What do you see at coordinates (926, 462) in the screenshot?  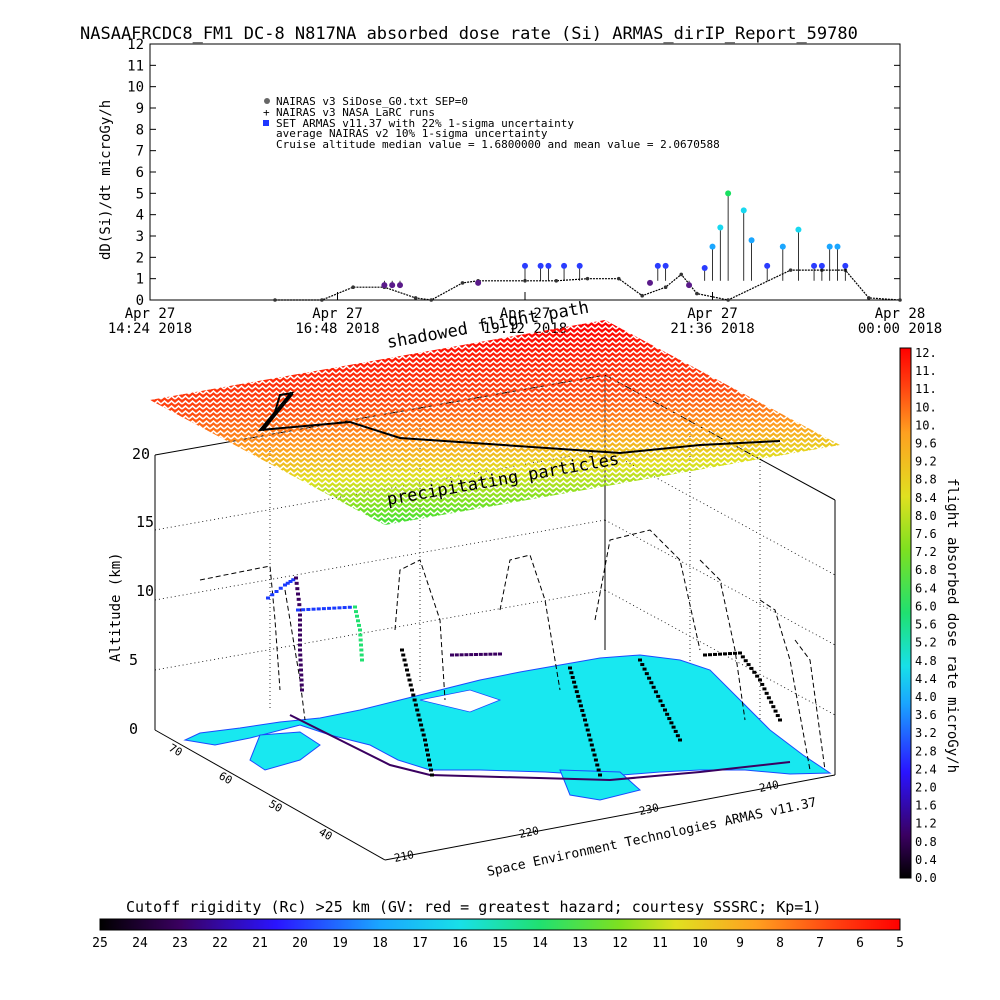 I see `right-tick-label: 9.2` at bounding box center [926, 462].